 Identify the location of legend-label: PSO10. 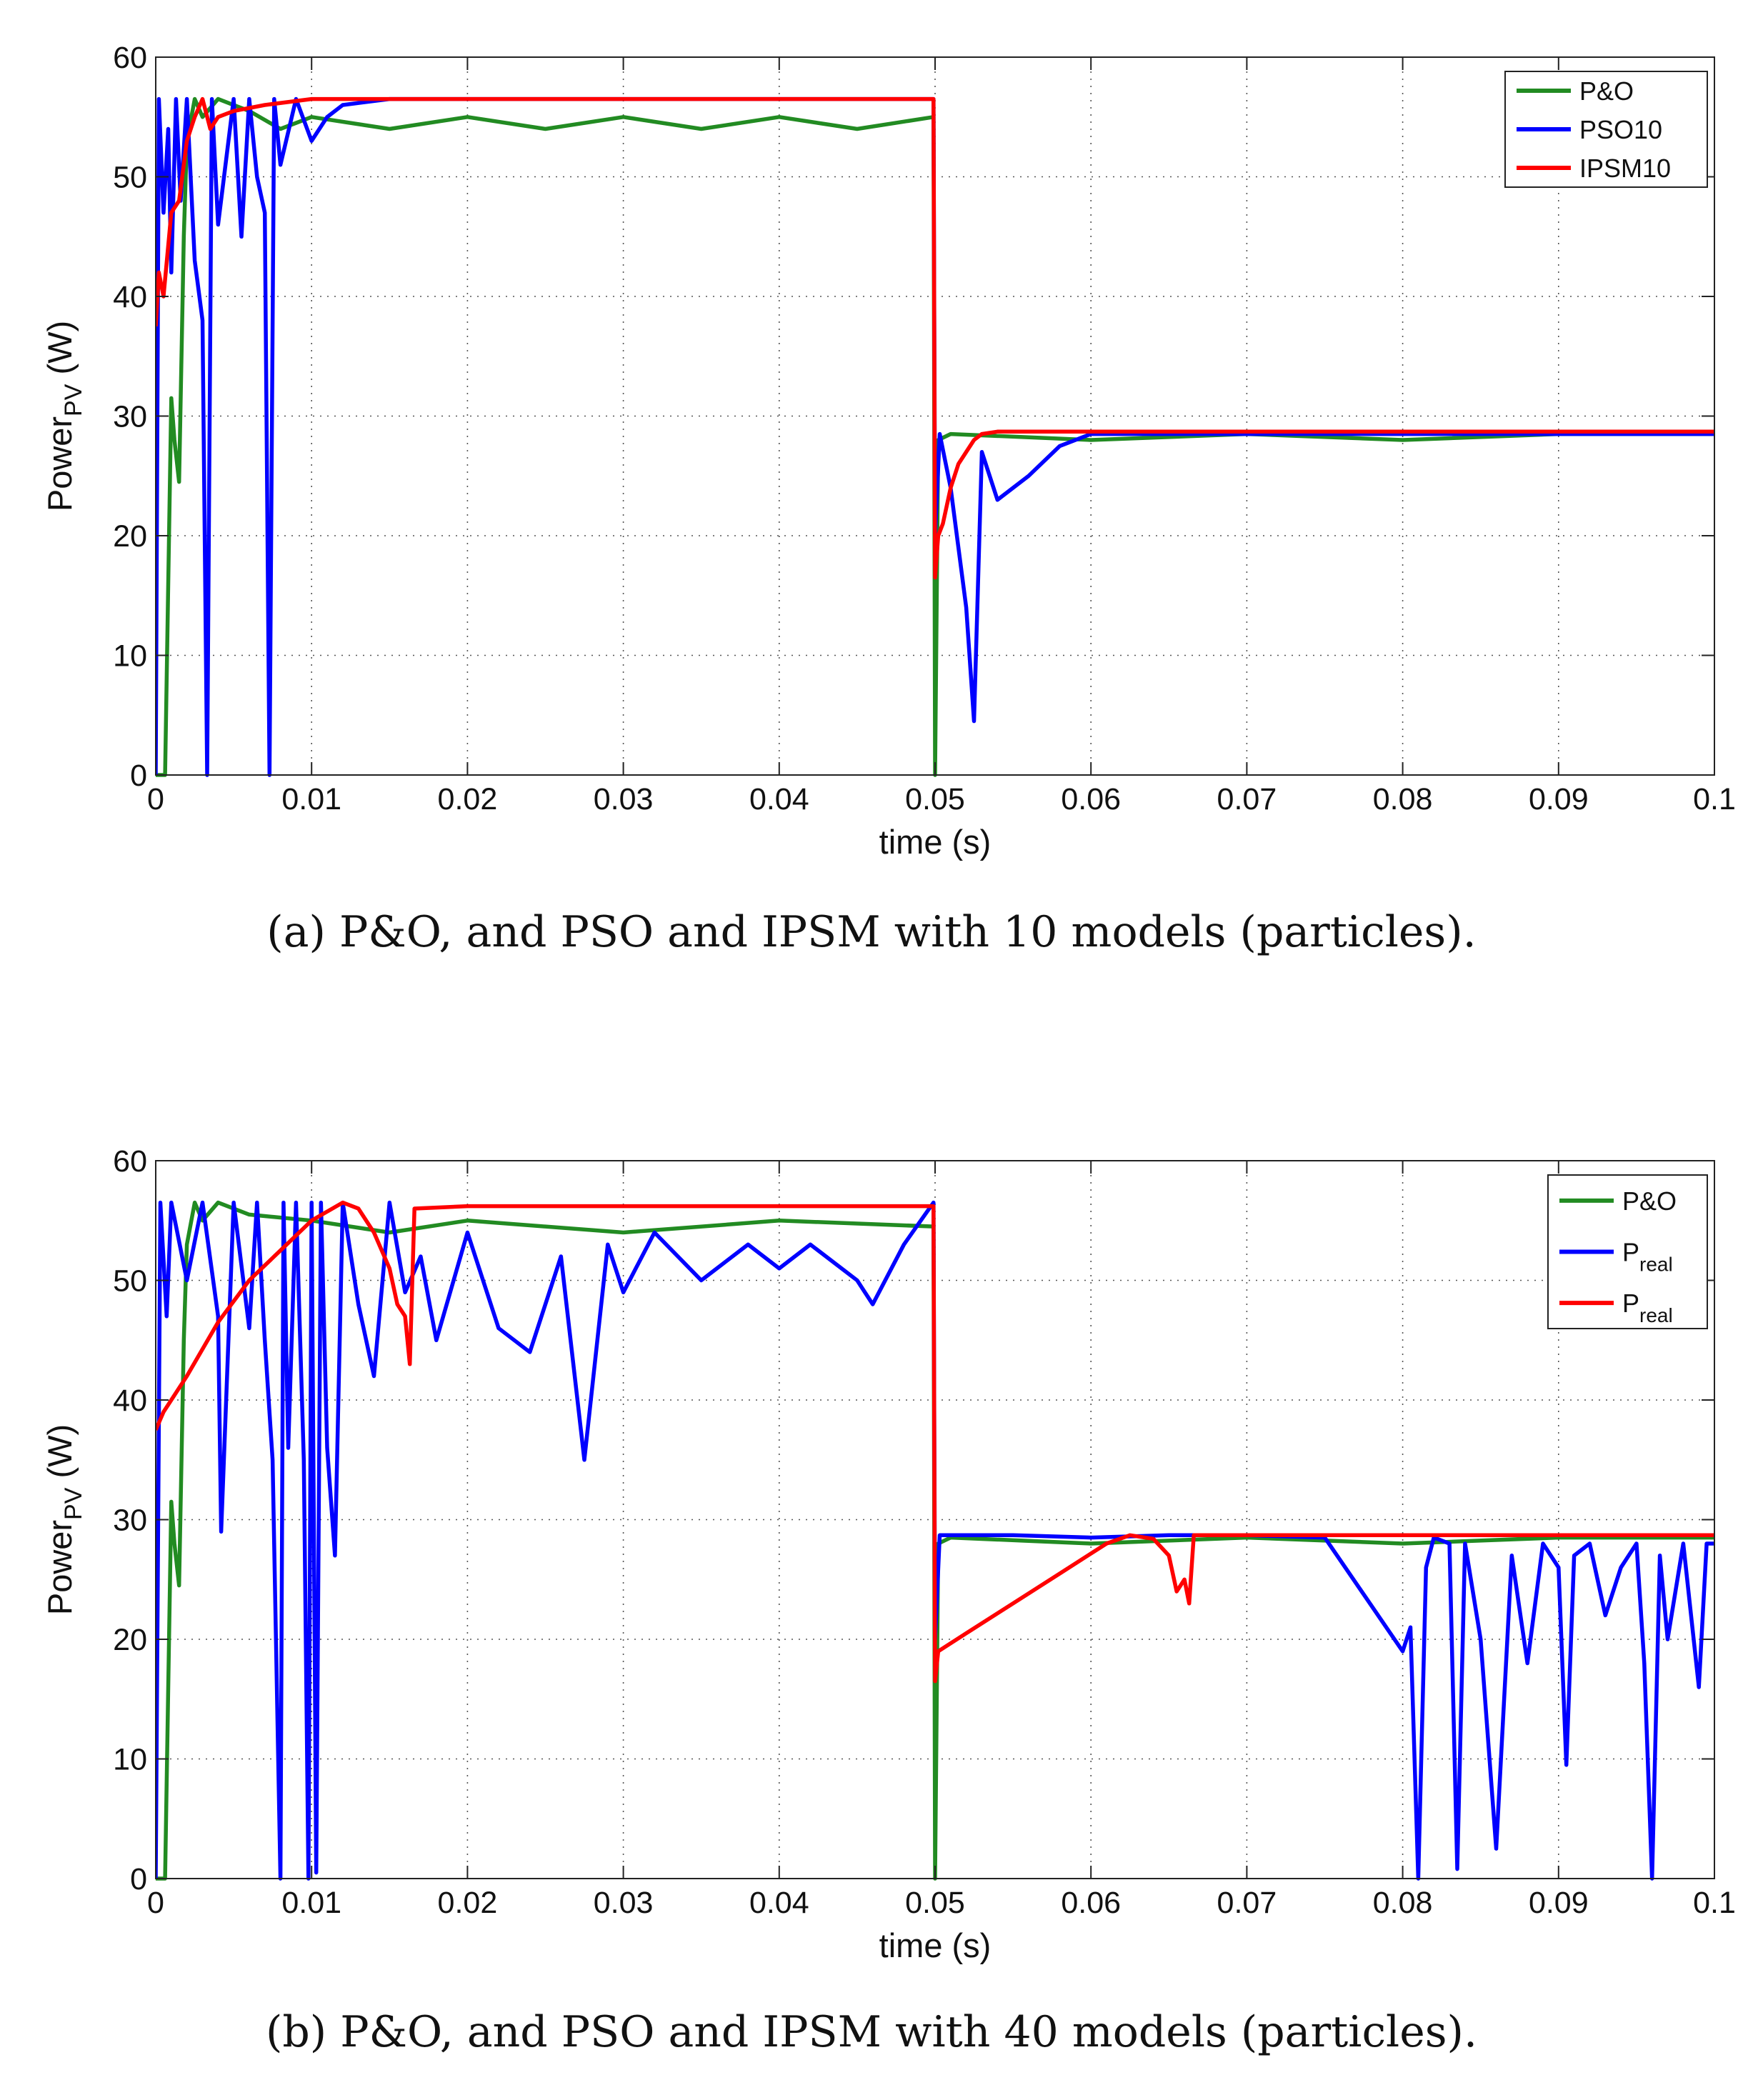
(1621, 129).